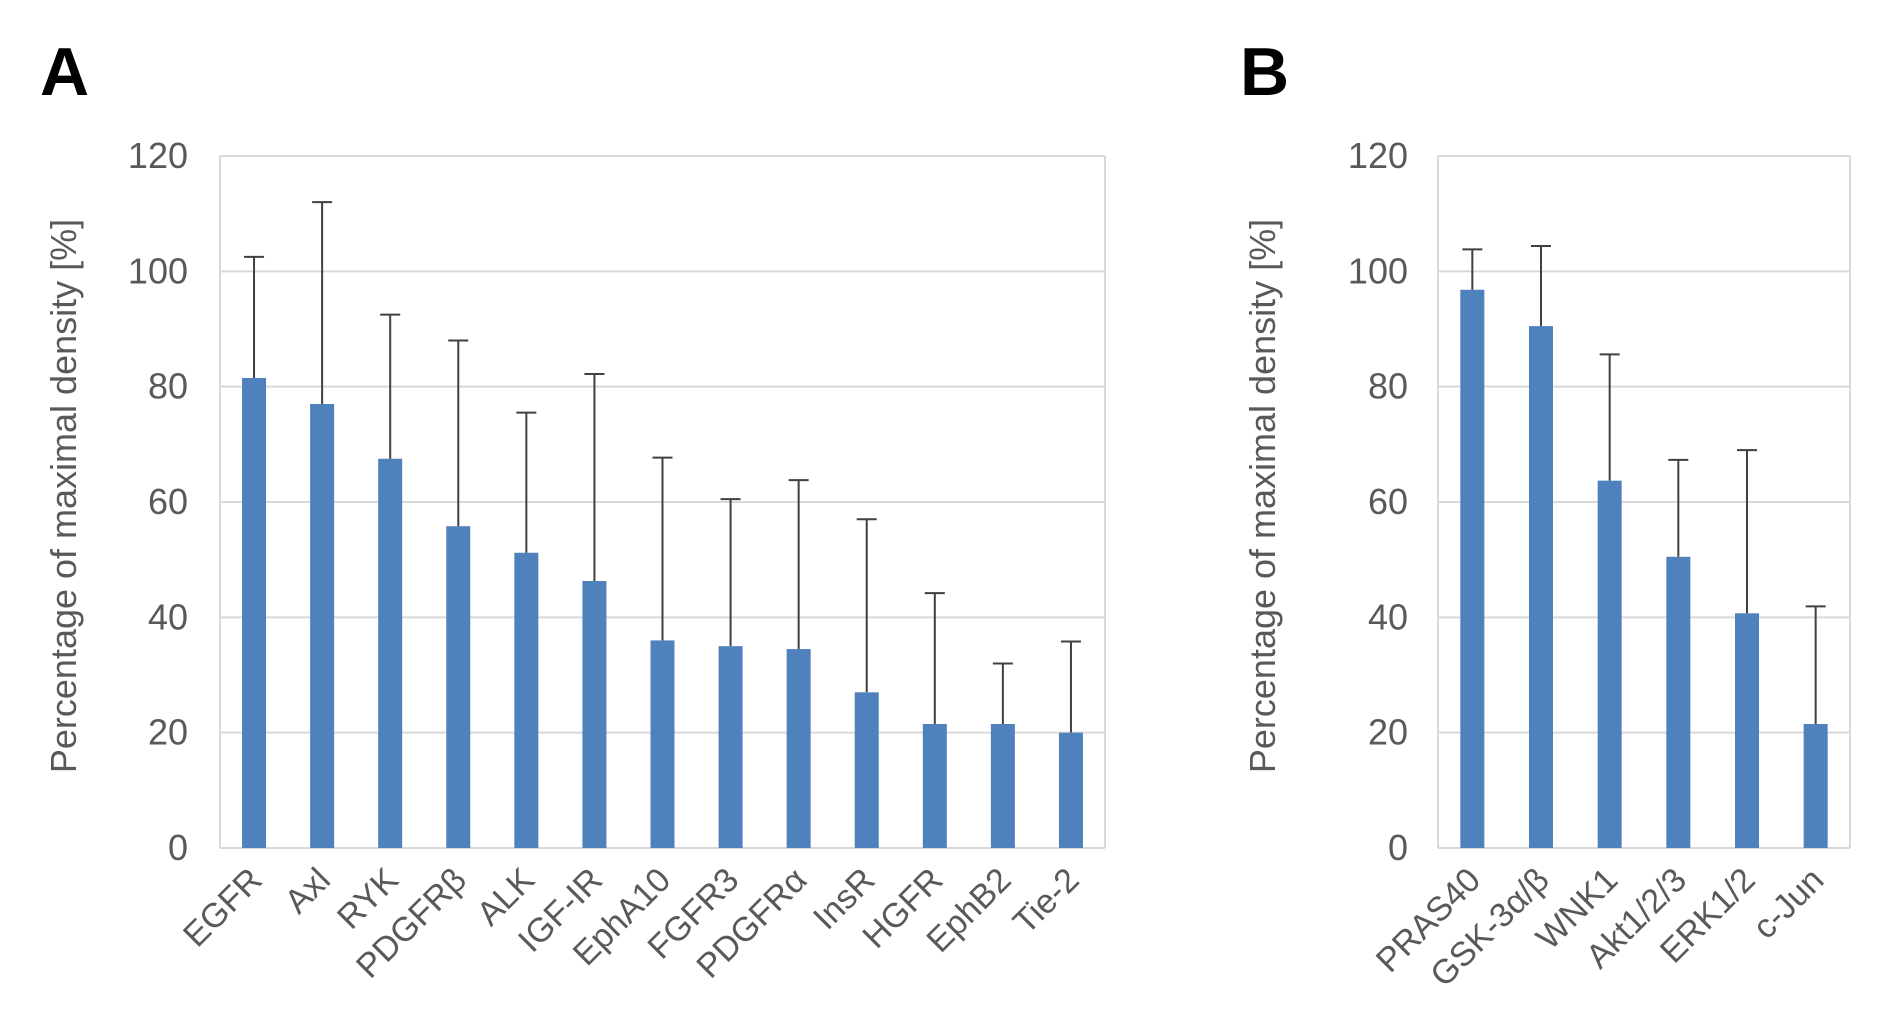  I want to click on panel-b-category-label: c-Jun, so click(1789, 904).